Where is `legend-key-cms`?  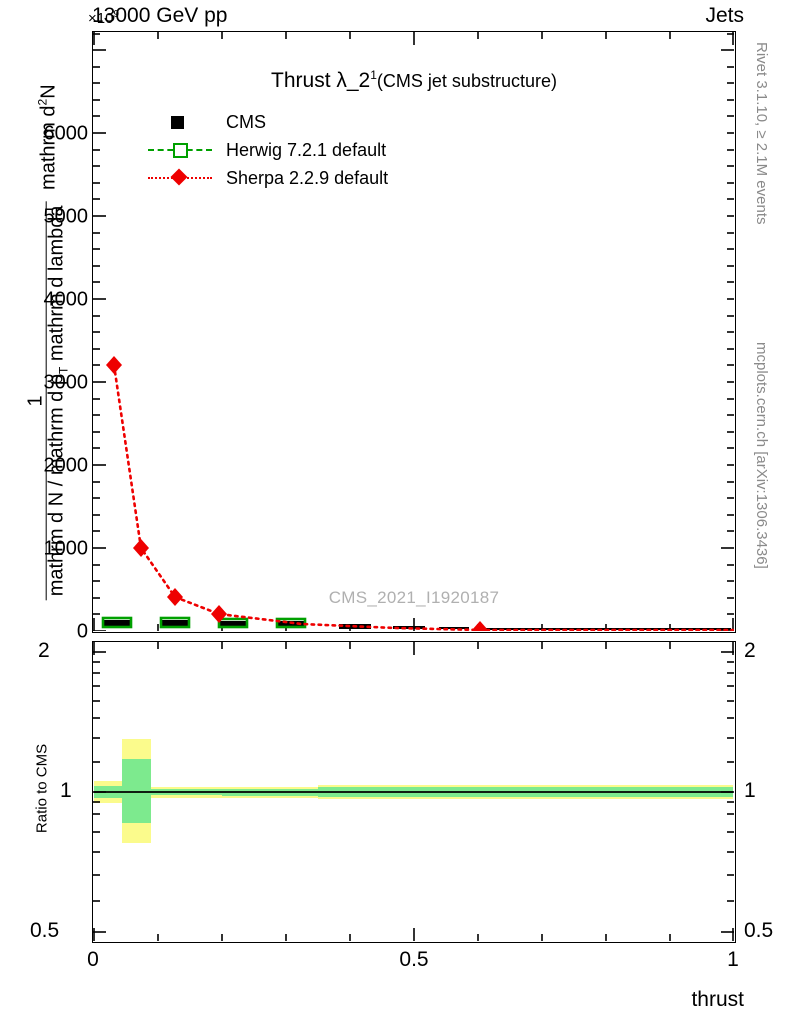
legend-key-cms is located at coordinates (180, 122).